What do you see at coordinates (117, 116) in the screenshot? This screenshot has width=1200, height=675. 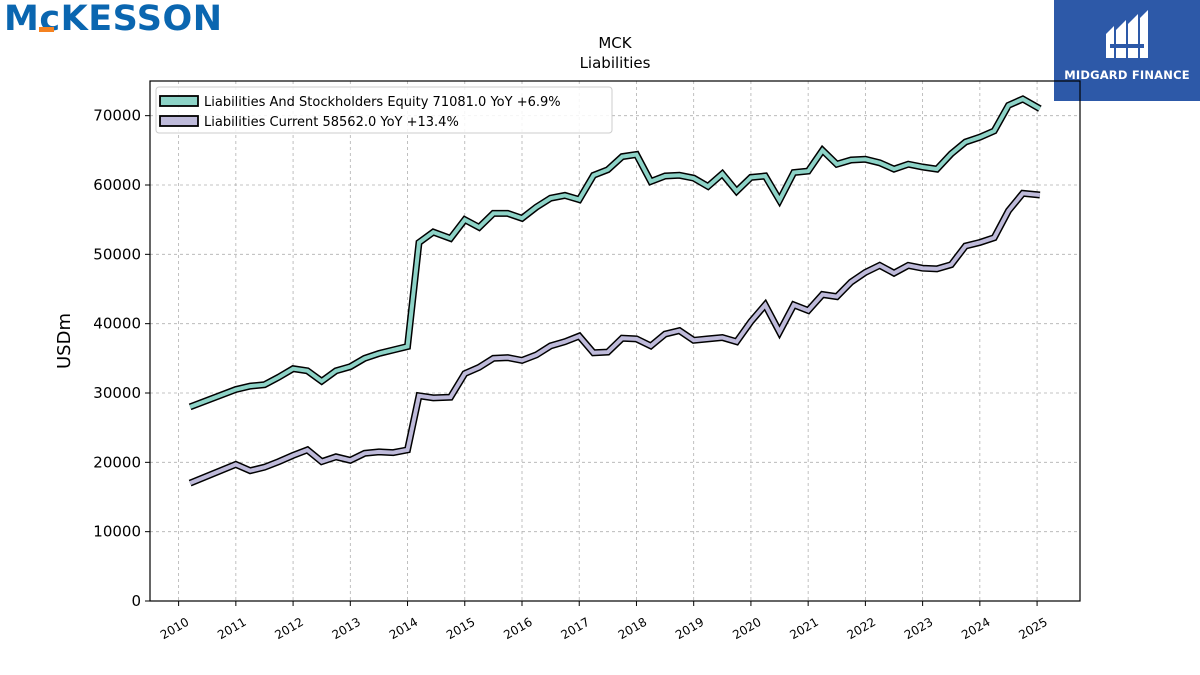 I see `y-tick-label: 70000` at bounding box center [117, 116].